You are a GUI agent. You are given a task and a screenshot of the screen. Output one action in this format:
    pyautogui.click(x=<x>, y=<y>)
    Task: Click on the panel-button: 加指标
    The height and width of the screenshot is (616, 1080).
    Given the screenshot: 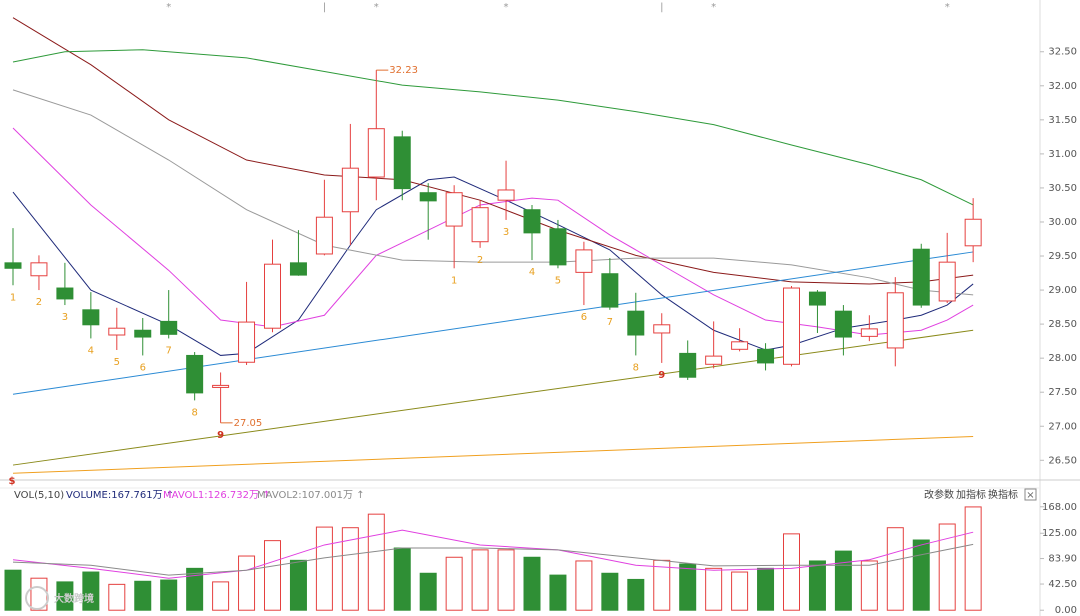 What is the action you would take?
    pyautogui.click(x=971, y=494)
    